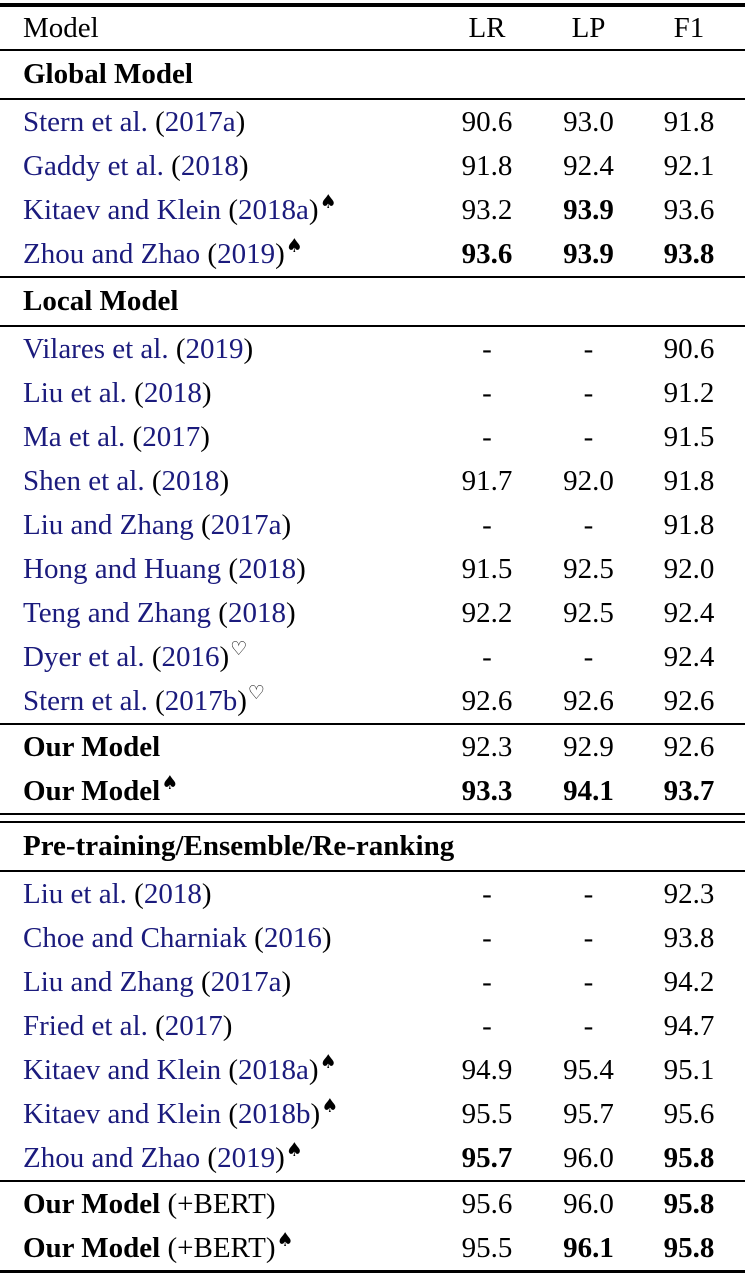  I want to click on column-header-lp: LP, so click(588, 28).